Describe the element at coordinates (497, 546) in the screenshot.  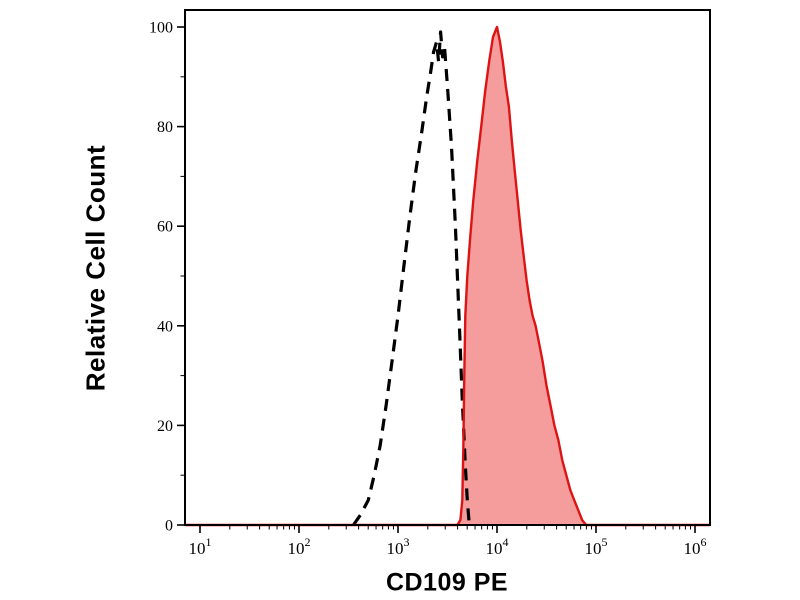
I see `x-tick-label: 10⁴` at that location.